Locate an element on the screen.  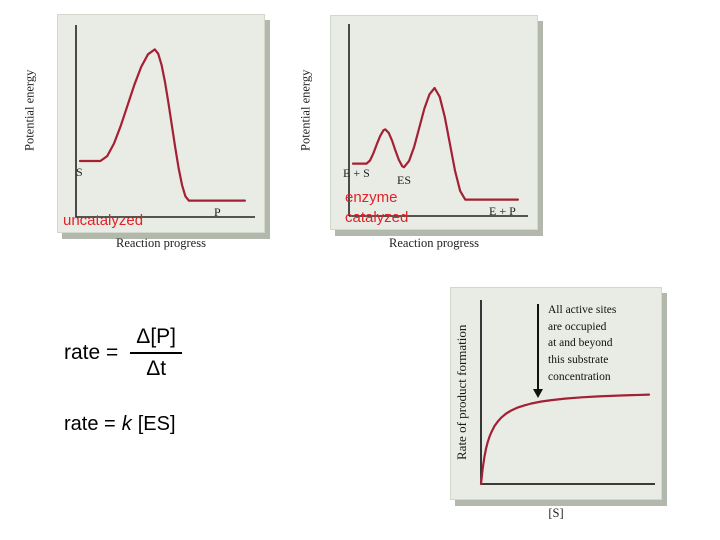
fig2-x-axis-label: Reaction progress is located at coordinates (434, 243).